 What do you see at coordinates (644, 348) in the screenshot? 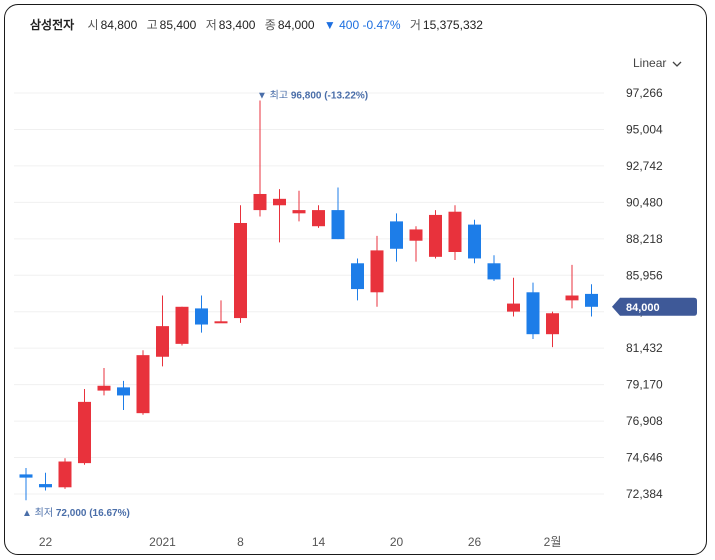
I see `y-tick-label: 81,432` at bounding box center [644, 348].